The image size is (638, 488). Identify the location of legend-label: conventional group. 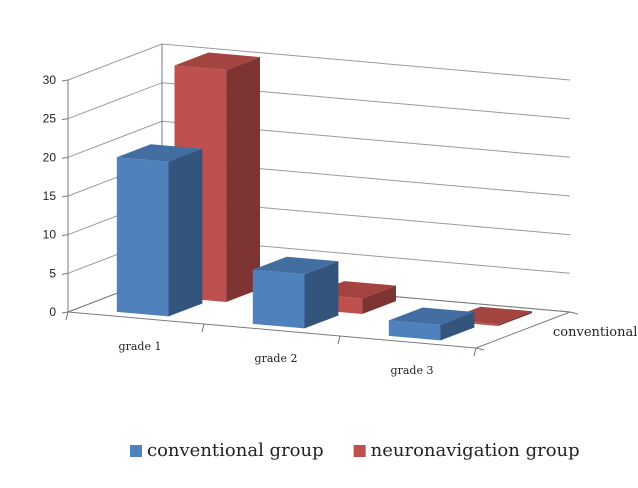
(235, 450).